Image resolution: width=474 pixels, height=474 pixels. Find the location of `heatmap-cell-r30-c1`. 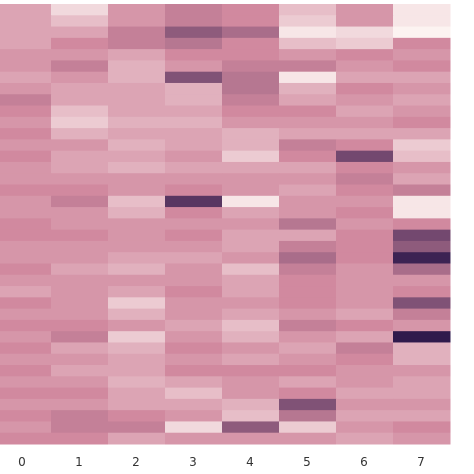

heatmap-cell-r30-c1 is located at coordinates (80, 348).